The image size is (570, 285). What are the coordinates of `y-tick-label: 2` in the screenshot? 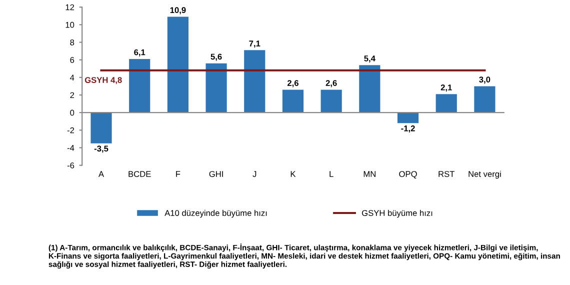 It's located at (72, 95).